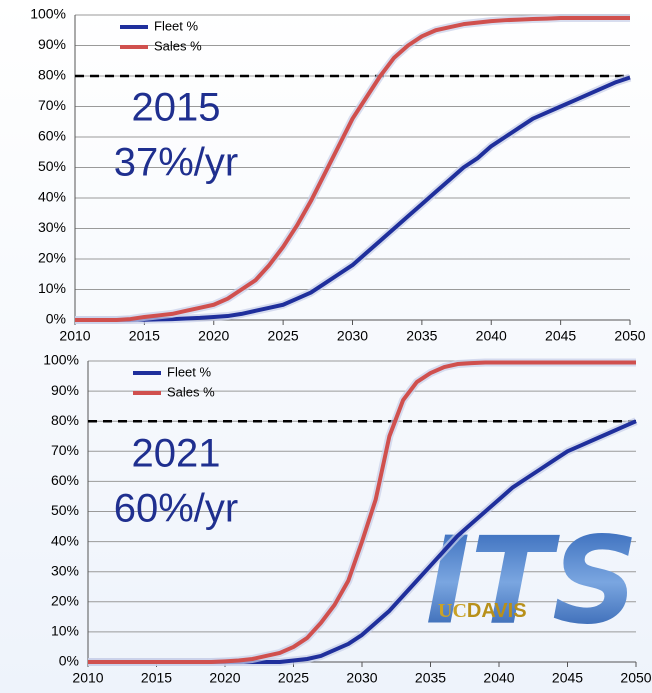  I want to click on logo-sub: UCDAVIS, so click(482, 611).